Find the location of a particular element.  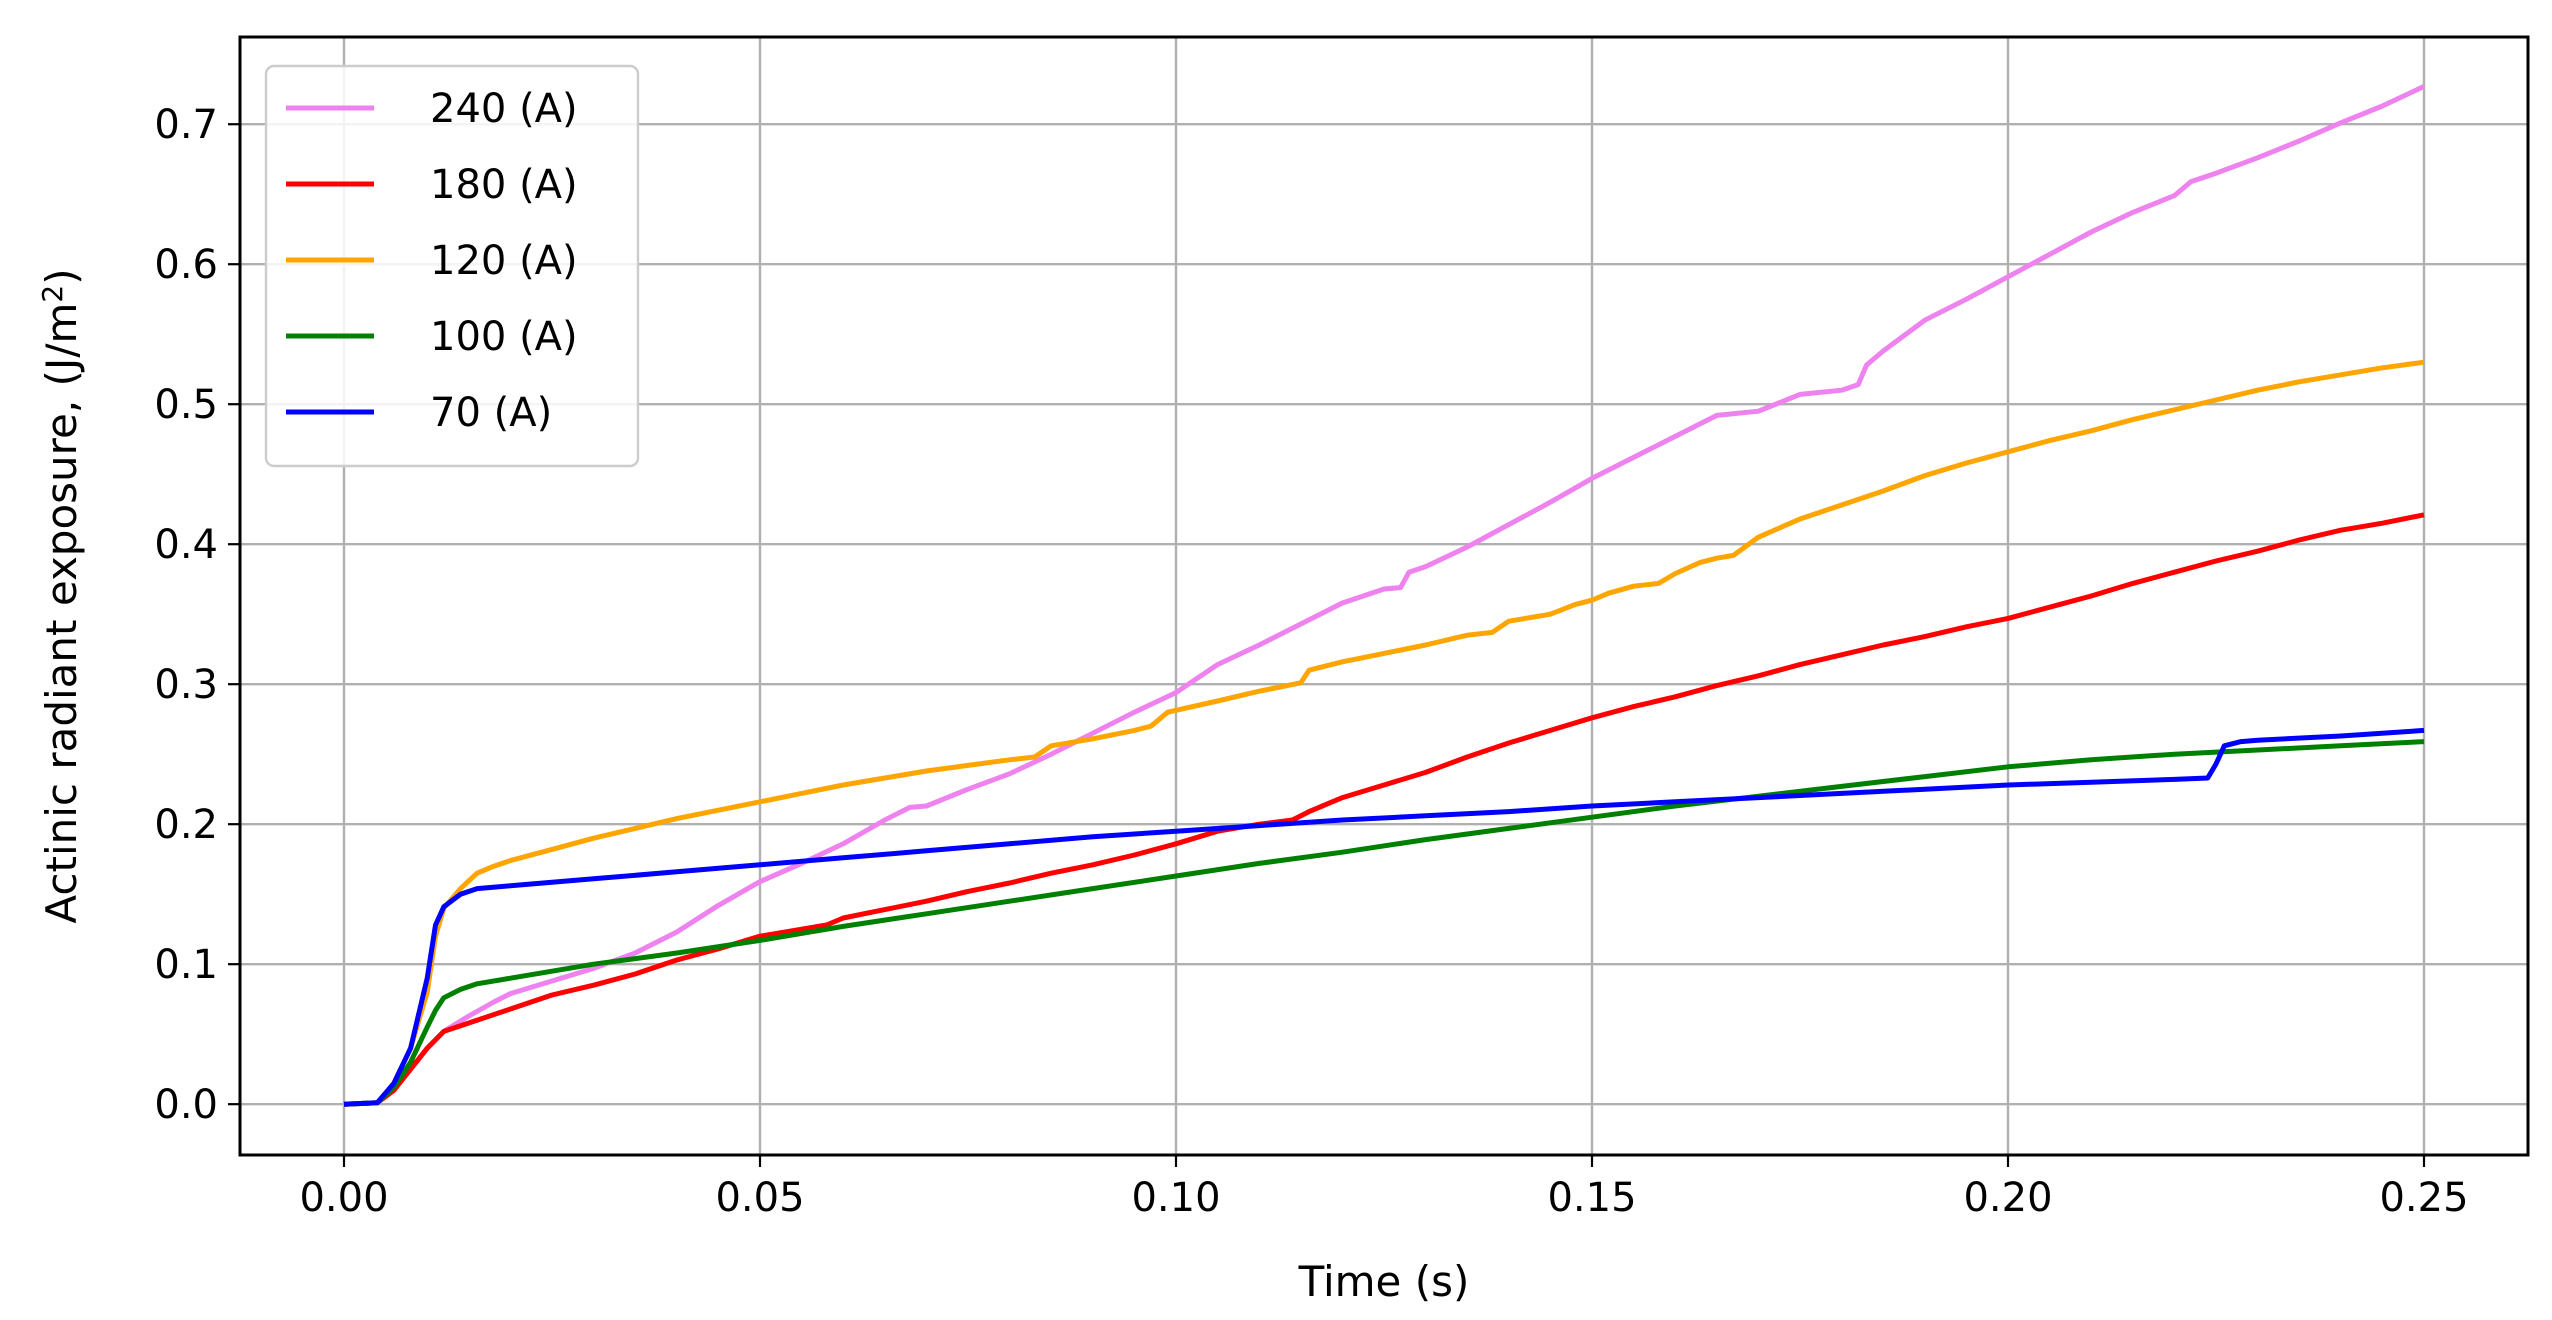

legend-label: 120 (A) is located at coordinates (504, 261).